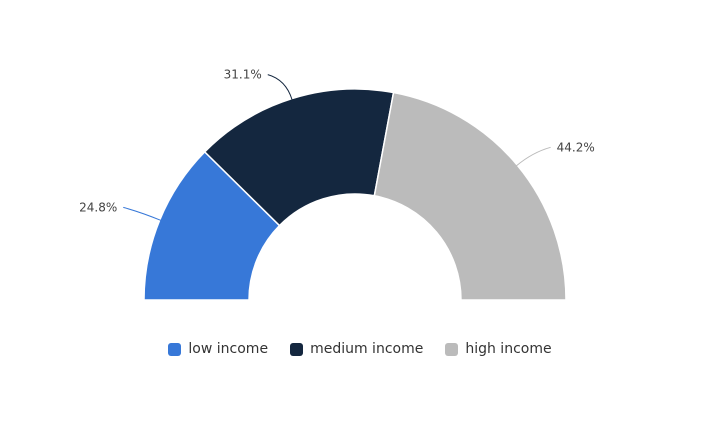 The height and width of the screenshot is (425, 720). I want to click on slice-medium-income, so click(299, 157).